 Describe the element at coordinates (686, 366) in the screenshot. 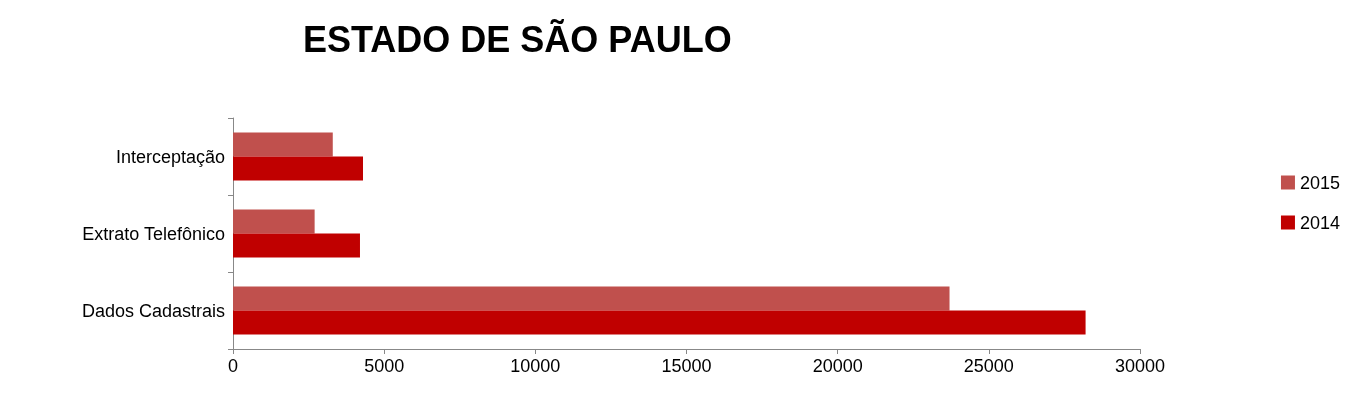

I see `x-tick-label: 15000` at that location.